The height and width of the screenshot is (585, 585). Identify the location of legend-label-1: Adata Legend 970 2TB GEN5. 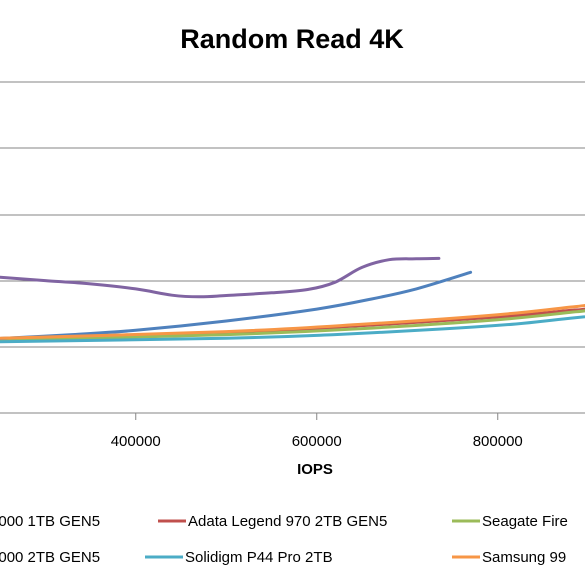
(287, 521).